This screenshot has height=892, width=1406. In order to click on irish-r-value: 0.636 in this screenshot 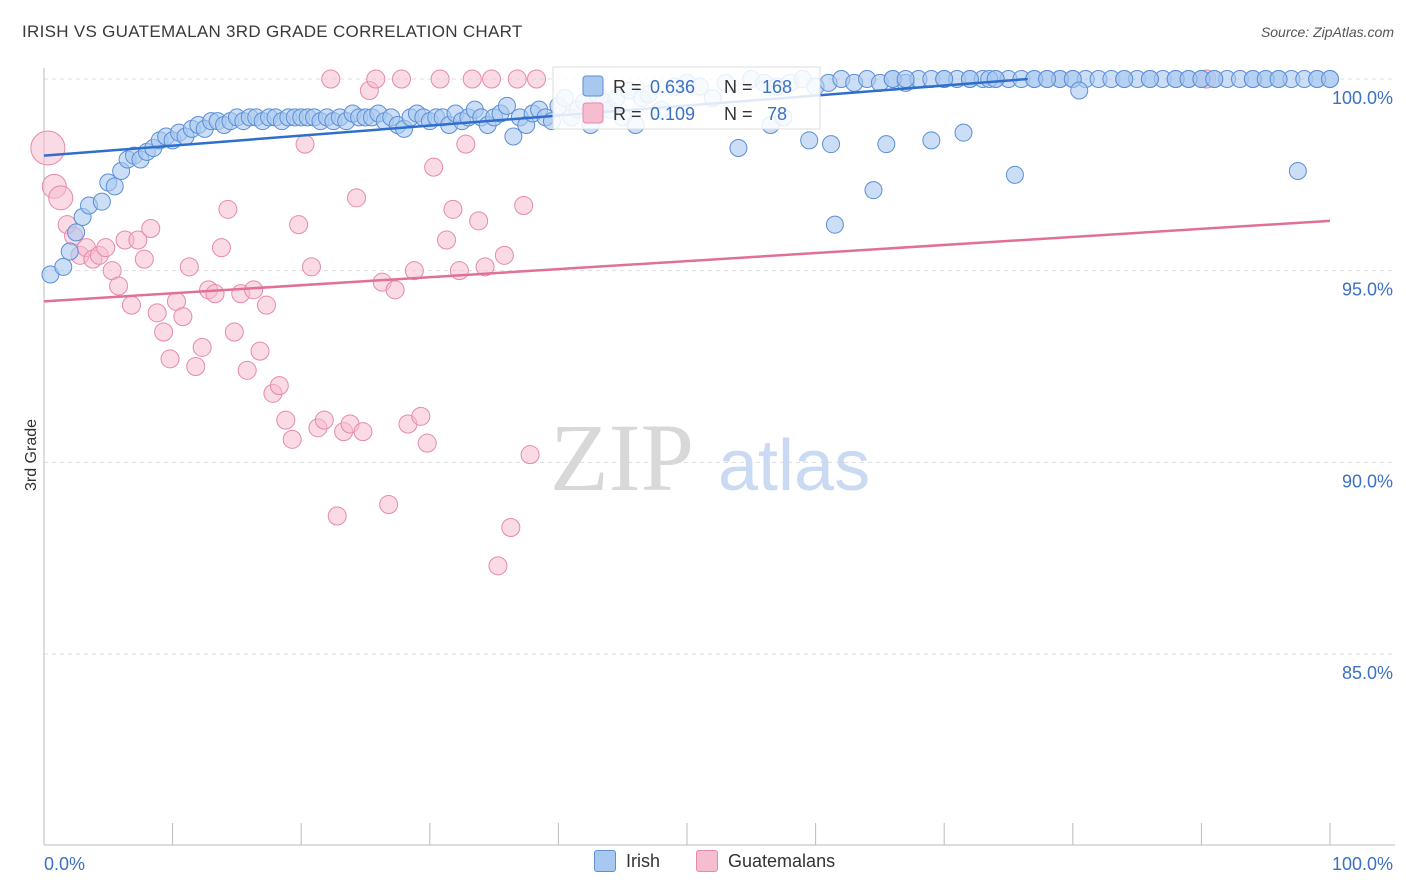, I will do `click(672, 87)`.